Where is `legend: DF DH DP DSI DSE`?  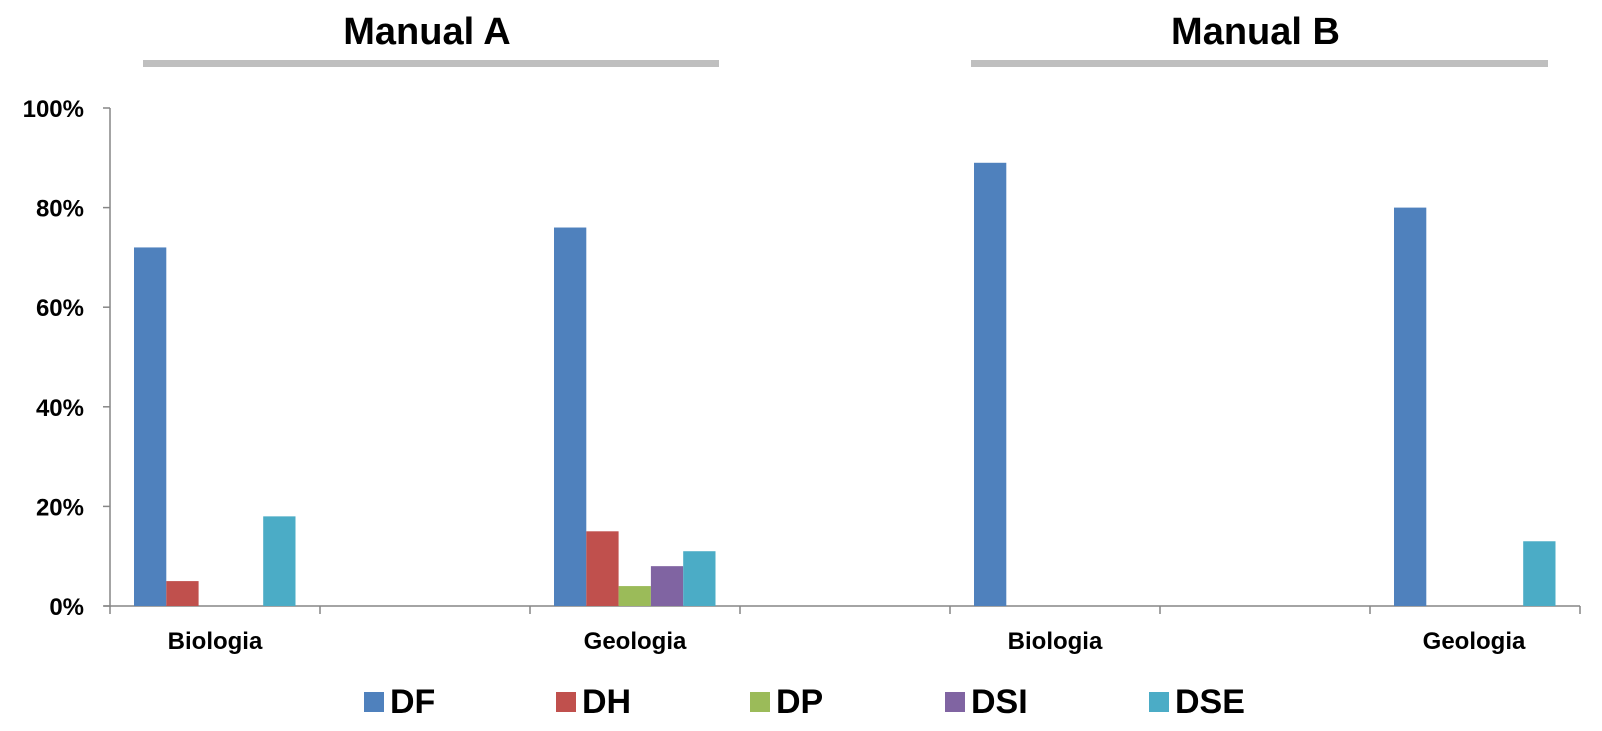 legend: DF DH DP DSI DSE is located at coordinates (804, 702).